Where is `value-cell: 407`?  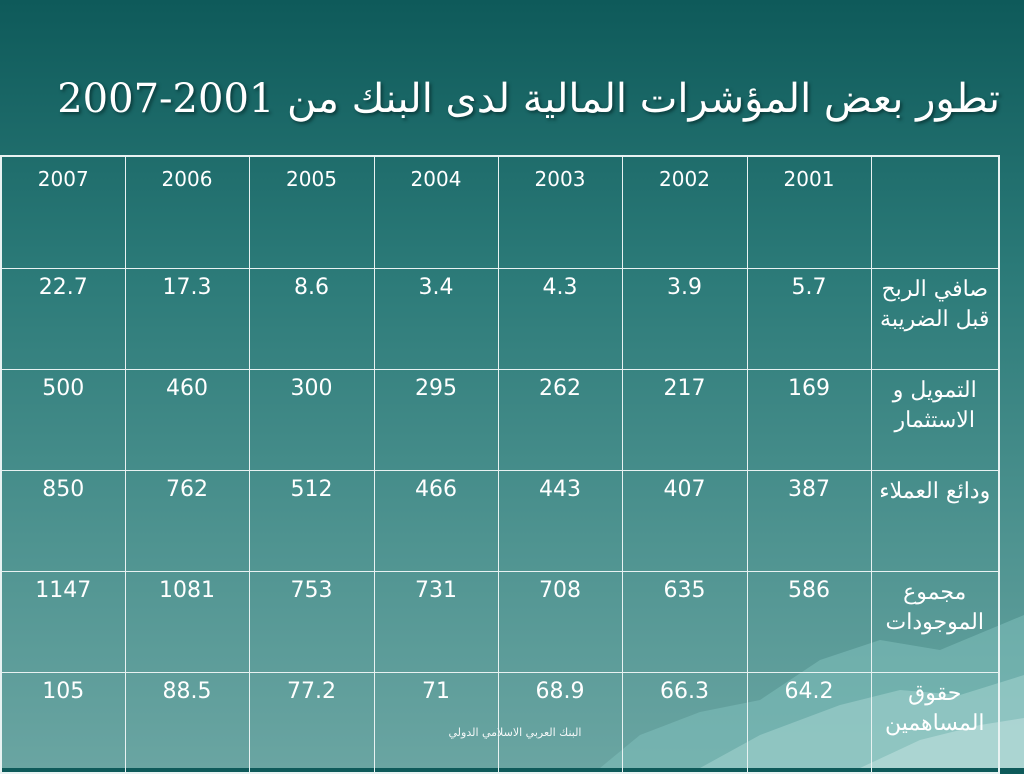 value-cell: 407 is located at coordinates (684, 520).